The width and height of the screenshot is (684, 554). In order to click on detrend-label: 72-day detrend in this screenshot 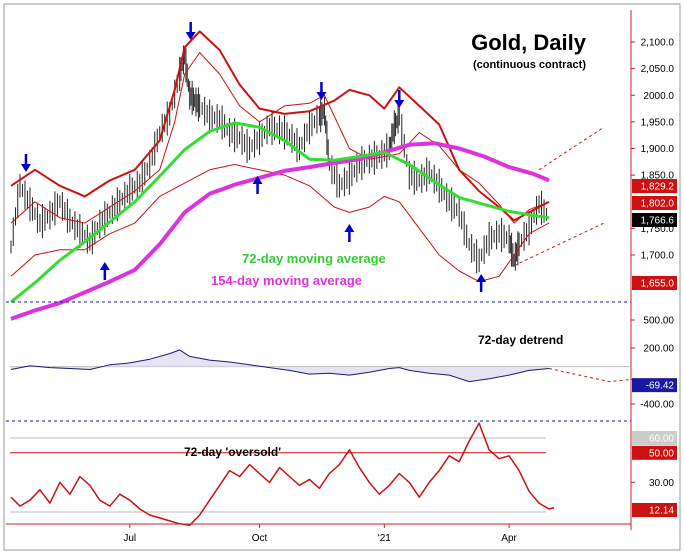, I will do `click(520, 340)`.